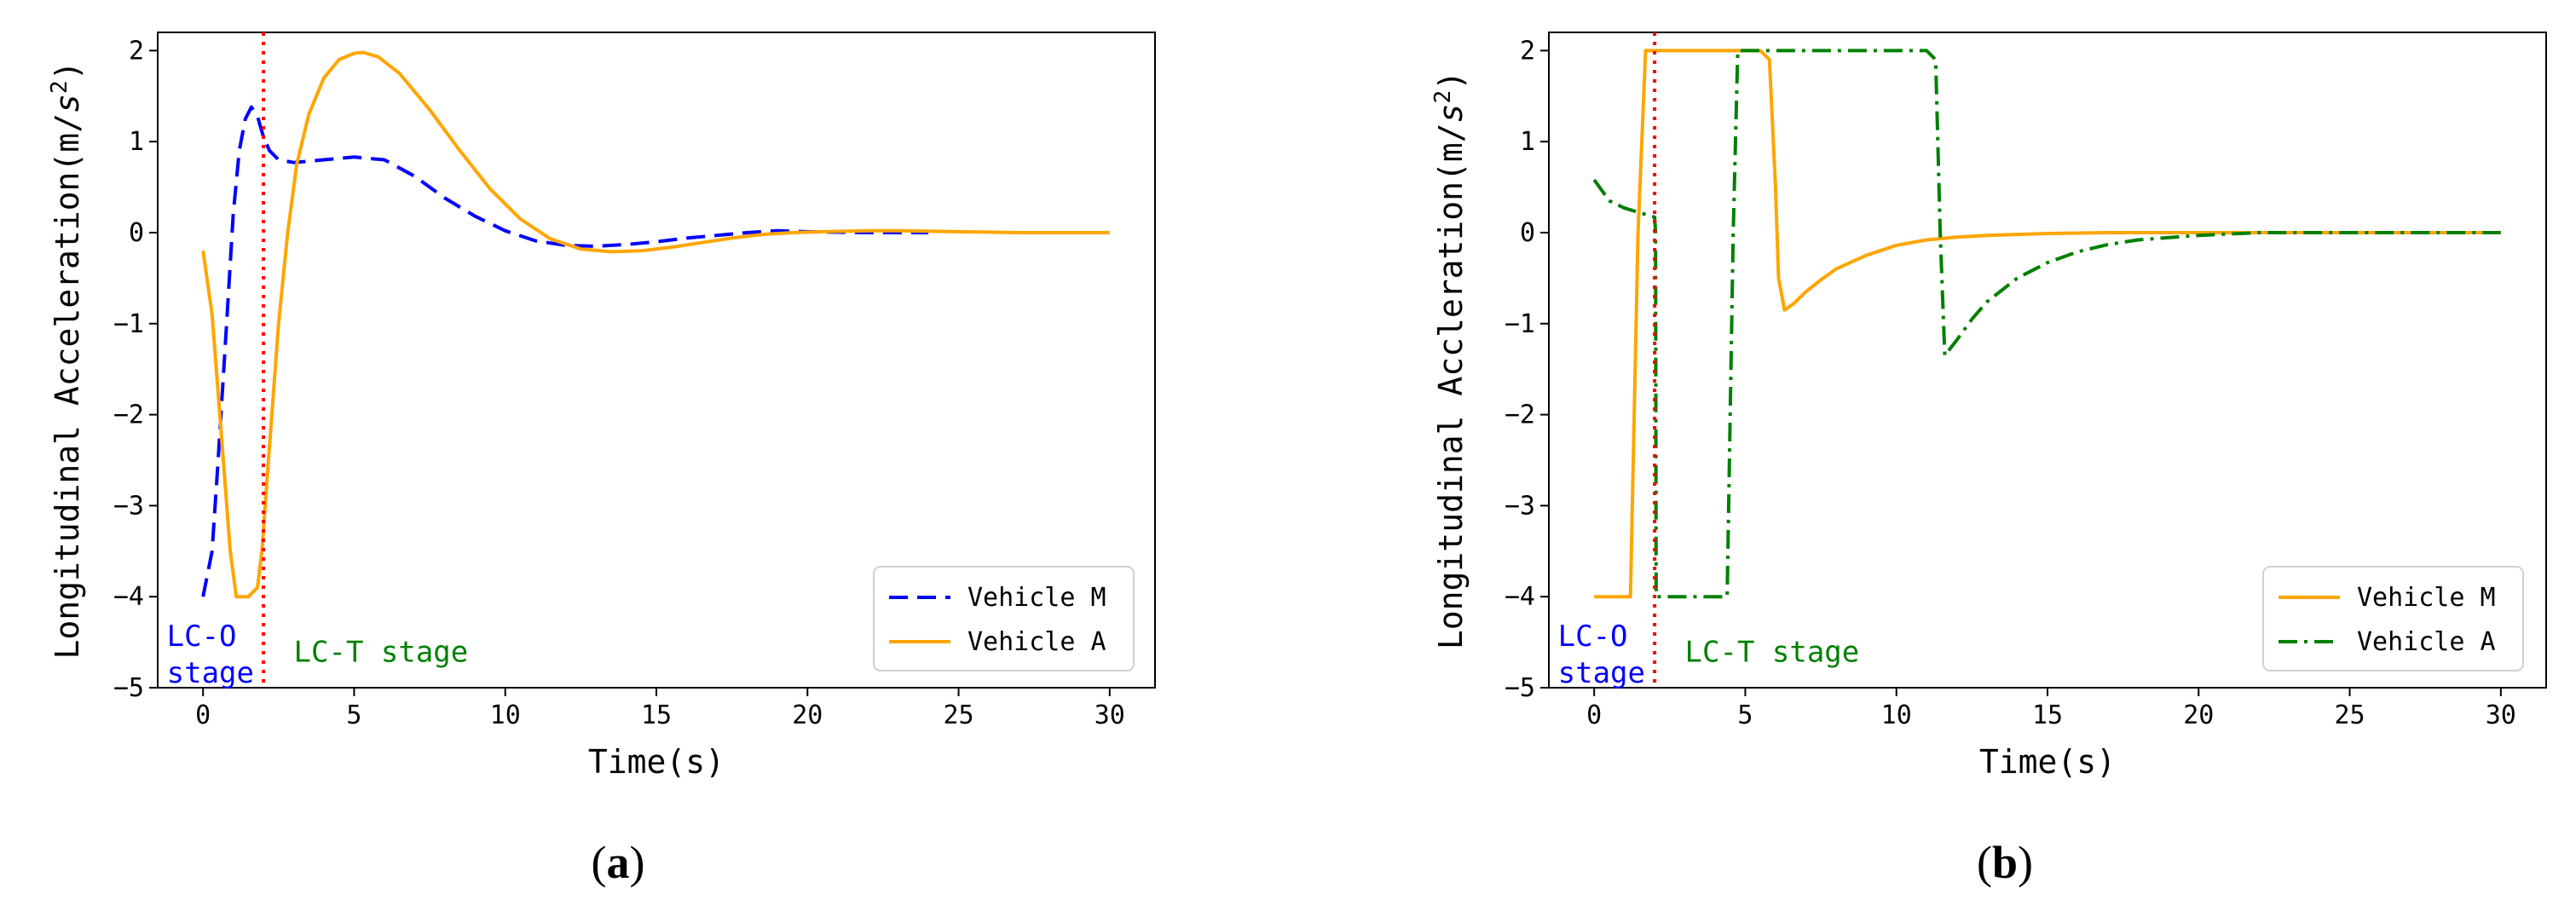  Describe the element at coordinates (1451, 386) in the screenshot. I see `y-axis-label-main: Longitudinal Accleration(m/` at that location.